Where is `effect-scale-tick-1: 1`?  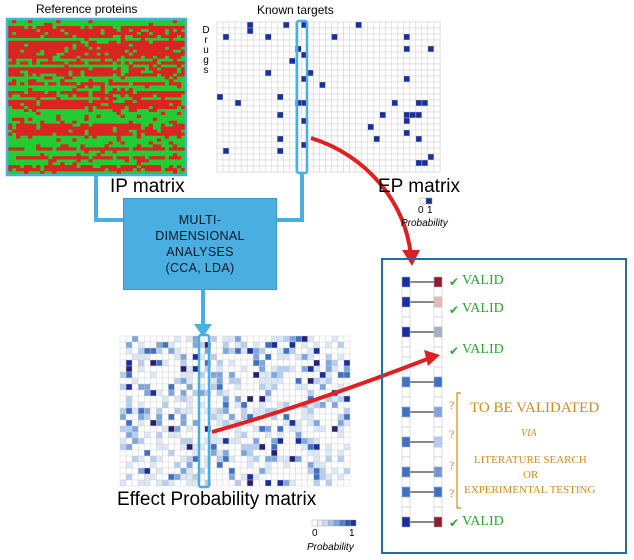 effect-scale-tick-1: 1 is located at coordinates (352, 533).